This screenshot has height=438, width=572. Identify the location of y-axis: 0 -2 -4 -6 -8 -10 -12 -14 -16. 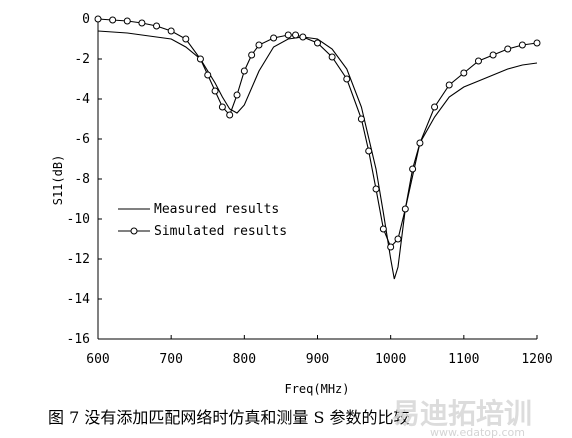
(84, 179).